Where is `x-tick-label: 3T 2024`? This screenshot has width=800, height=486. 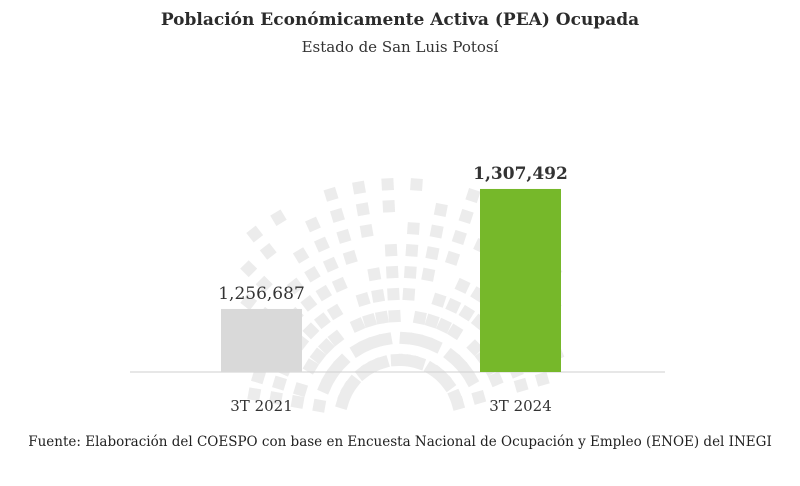
x-tick-label: 3T 2024 is located at coordinates (520, 406).